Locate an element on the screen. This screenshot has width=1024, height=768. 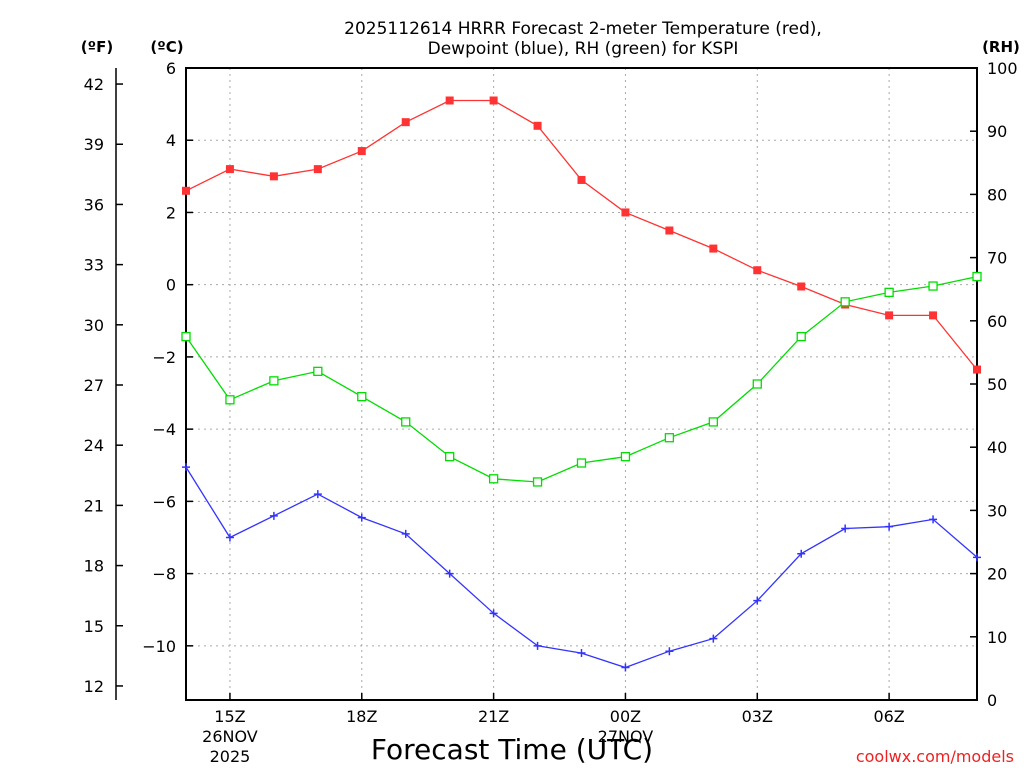
fahrenheit-tick-label: 15 is located at coordinates (94, 626).